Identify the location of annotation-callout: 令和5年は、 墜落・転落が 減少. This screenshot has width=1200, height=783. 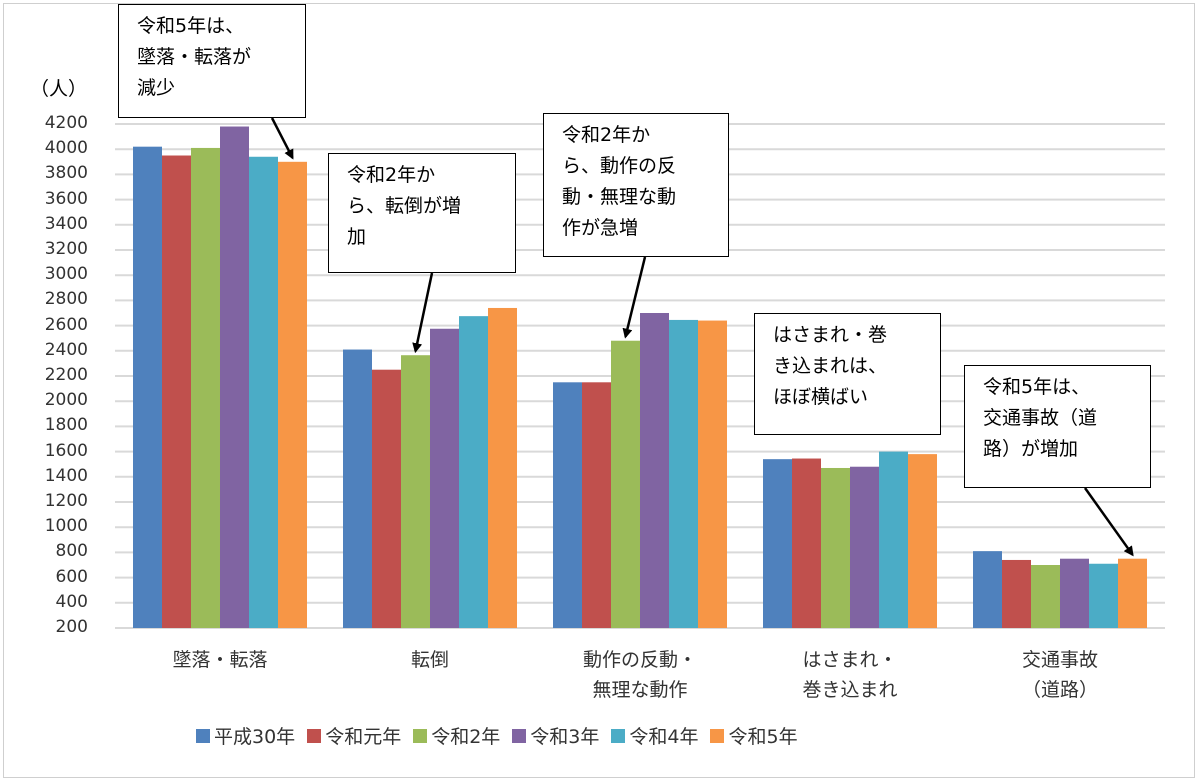
(212, 61).